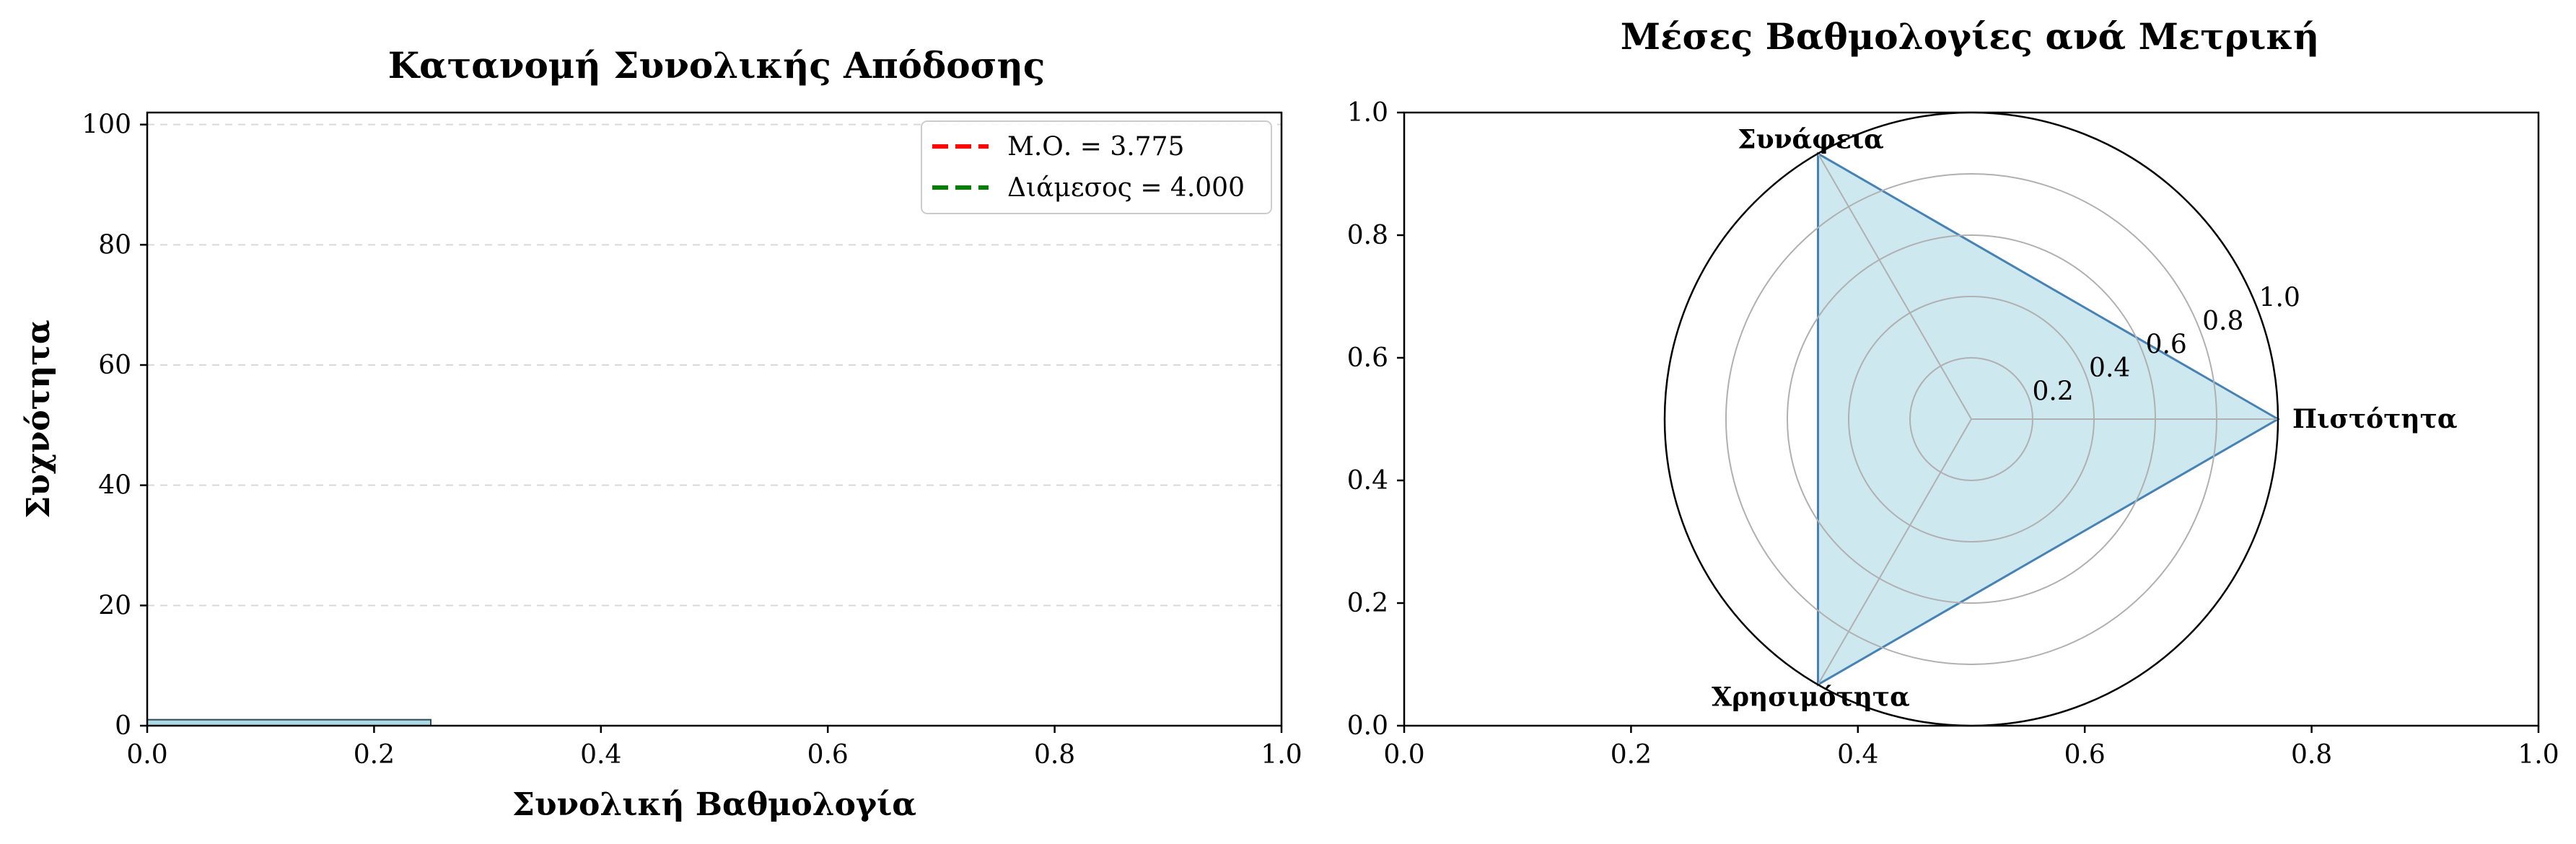 The height and width of the screenshot is (844, 2576). Describe the element at coordinates (2279, 297) in the screenshot. I see `radial-tick-label: 1.0` at that location.